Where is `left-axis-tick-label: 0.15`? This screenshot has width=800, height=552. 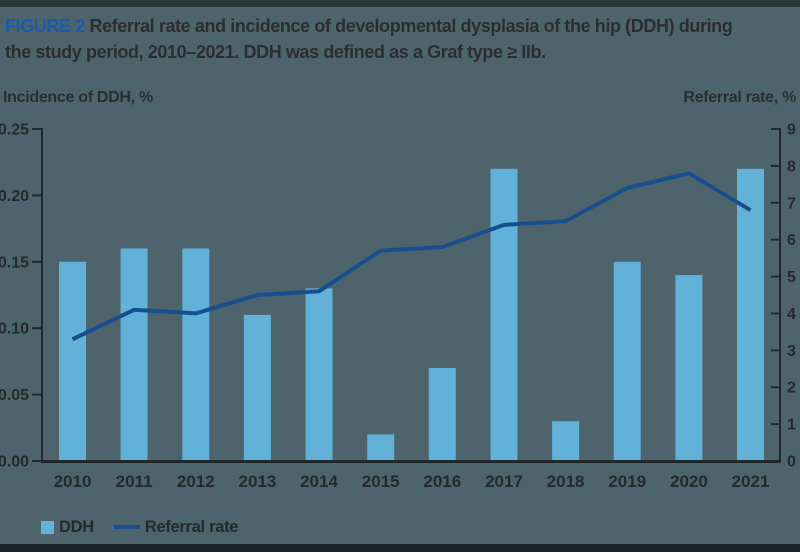 left-axis-tick-label: 0.15 is located at coordinates (14, 262).